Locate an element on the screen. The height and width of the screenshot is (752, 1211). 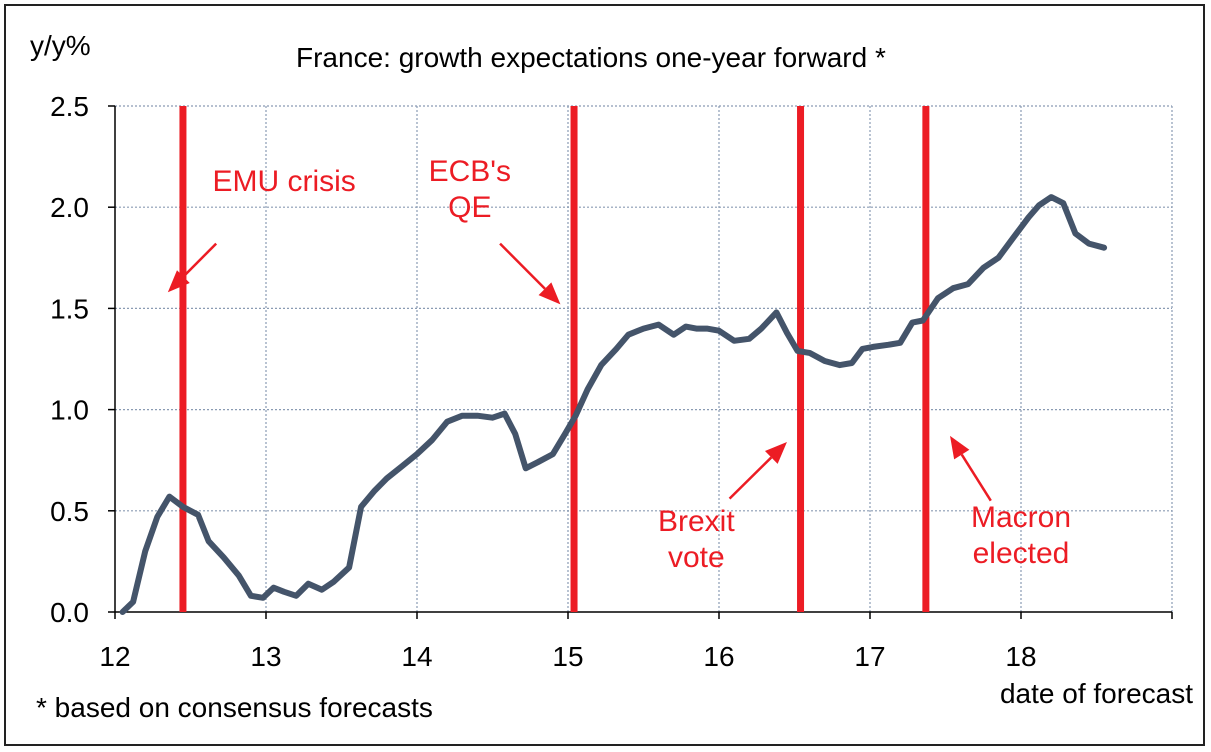
y-axis-label: y/y% is located at coordinates (60, 45).